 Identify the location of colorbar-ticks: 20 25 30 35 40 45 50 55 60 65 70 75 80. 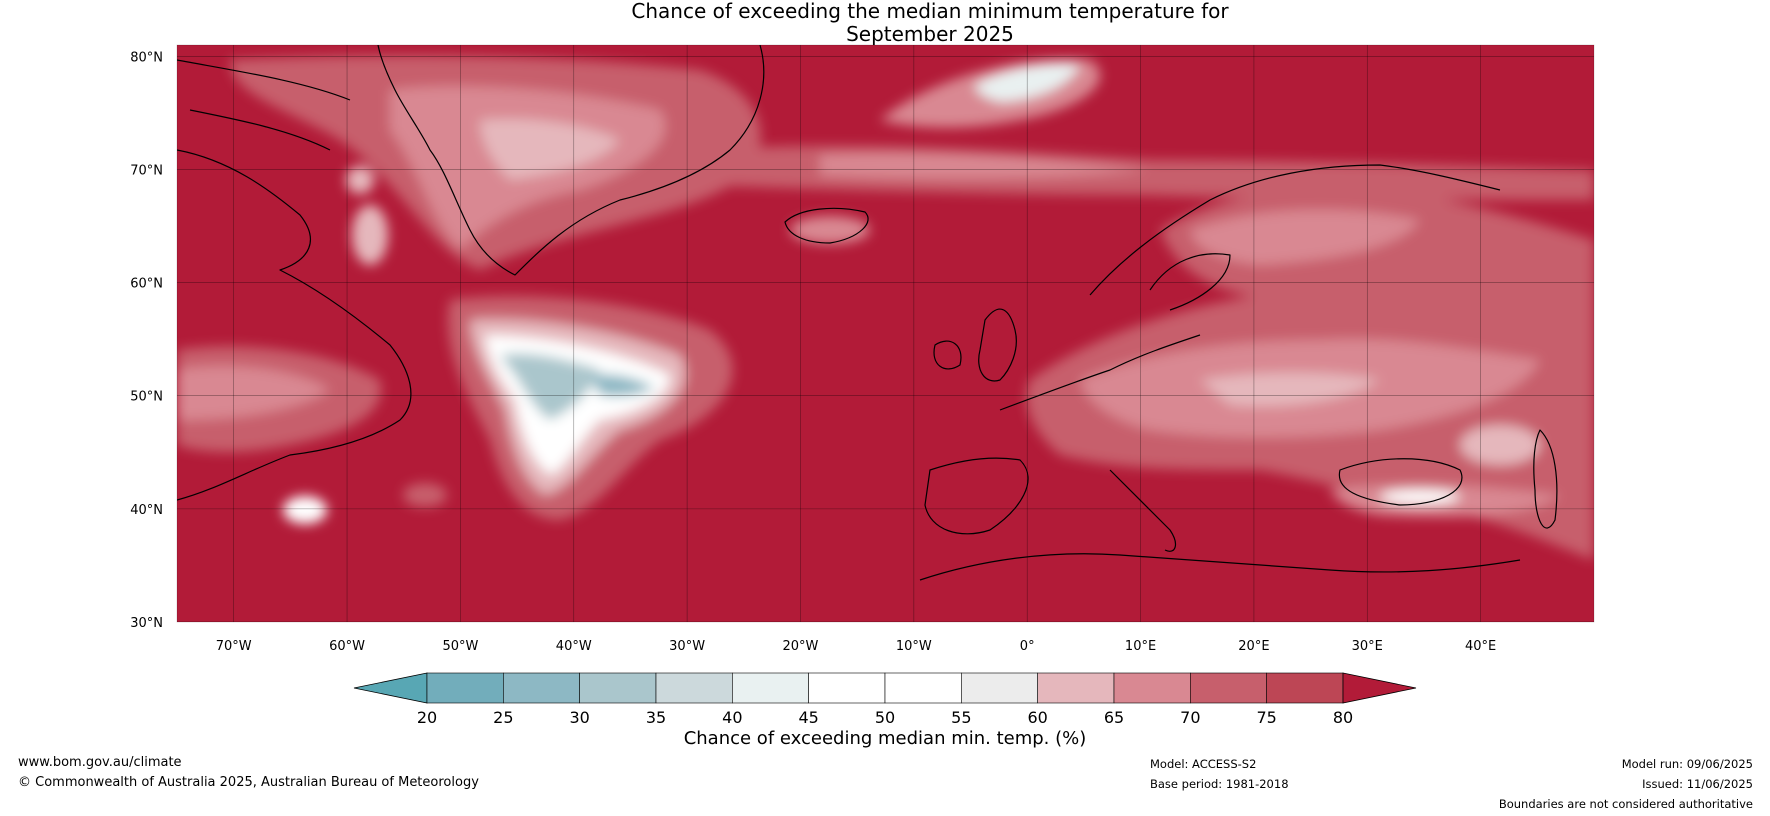
(885, 717).